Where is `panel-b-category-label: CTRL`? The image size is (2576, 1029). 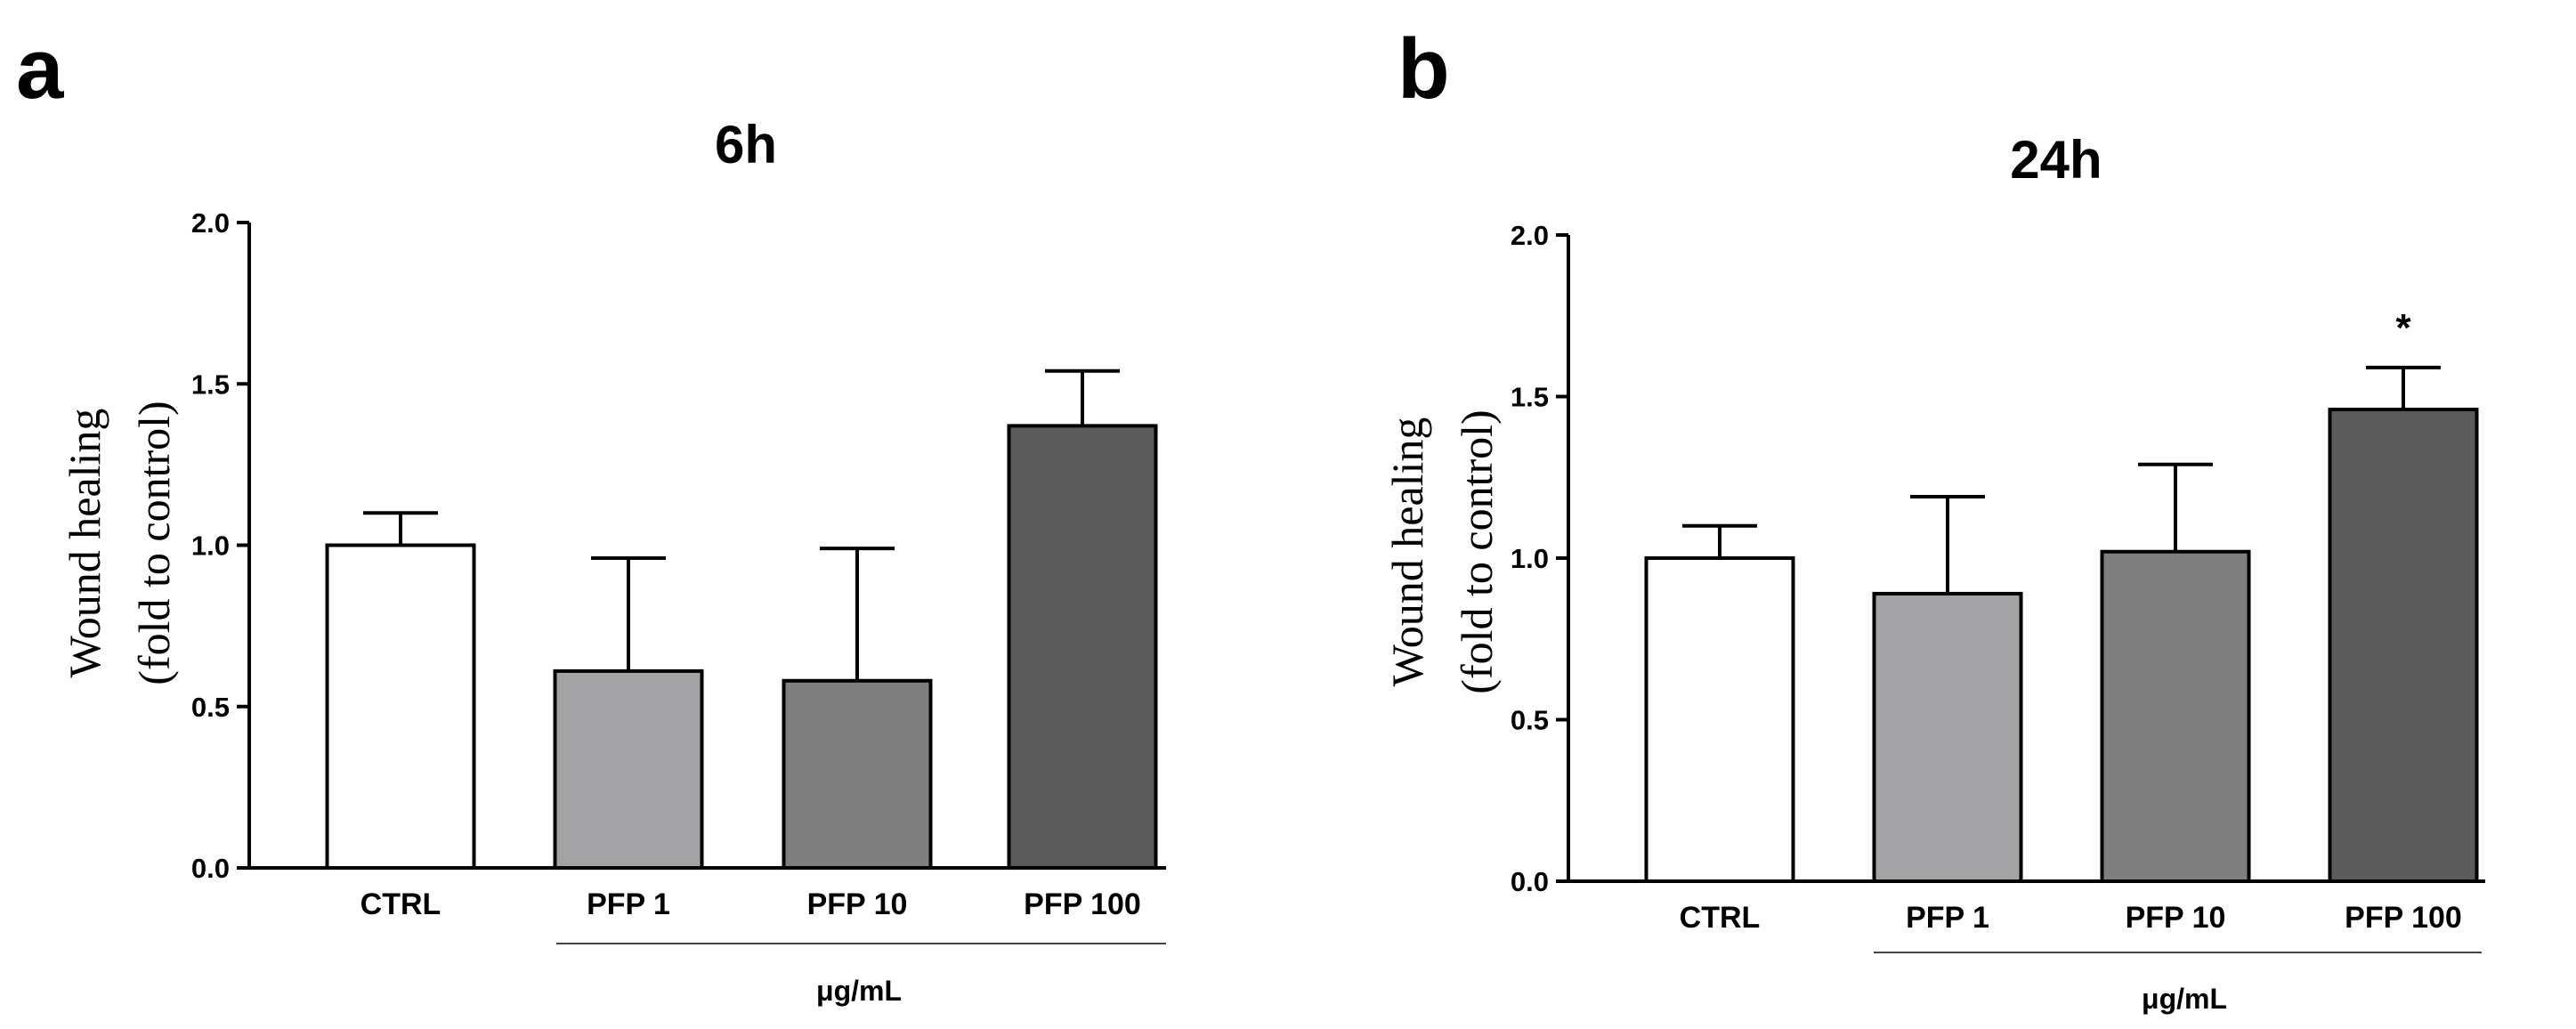
panel-b-category-label: CTRL is located at coordinates (1720, 918).